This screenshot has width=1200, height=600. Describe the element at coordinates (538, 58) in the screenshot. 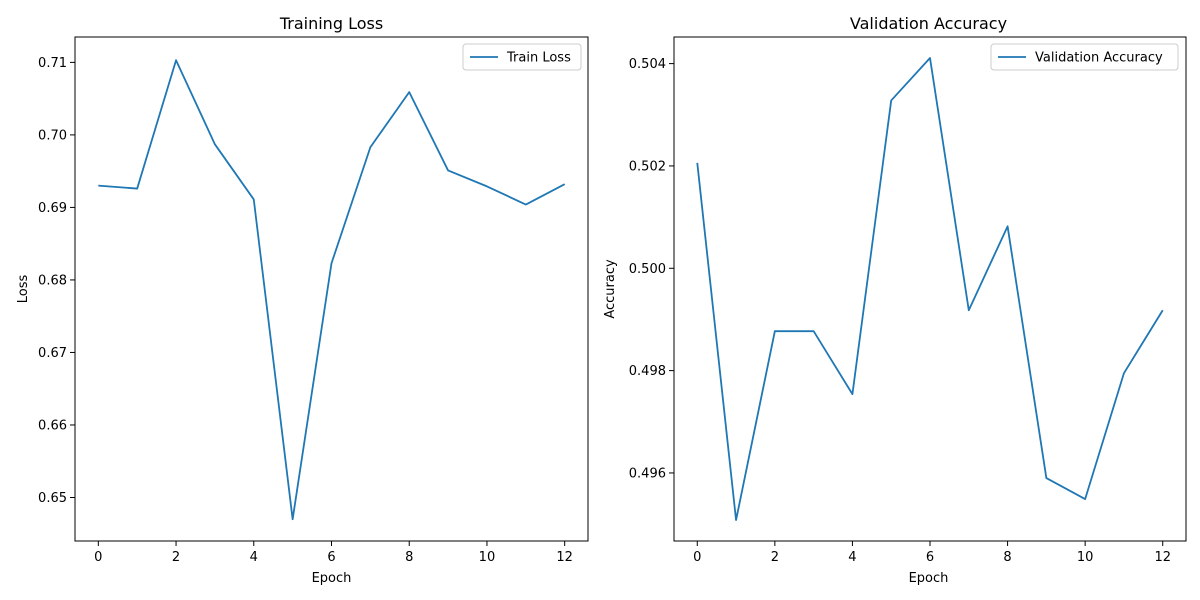

I see `legend-label: Train Loss` at that location.